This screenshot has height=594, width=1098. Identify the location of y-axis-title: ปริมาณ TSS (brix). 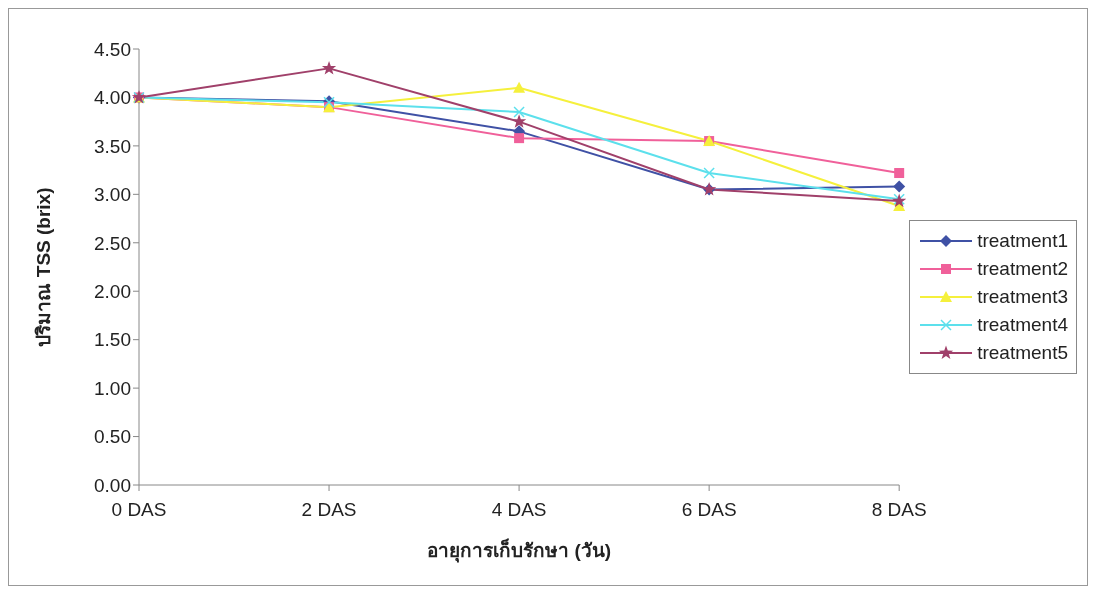
(43, 267).